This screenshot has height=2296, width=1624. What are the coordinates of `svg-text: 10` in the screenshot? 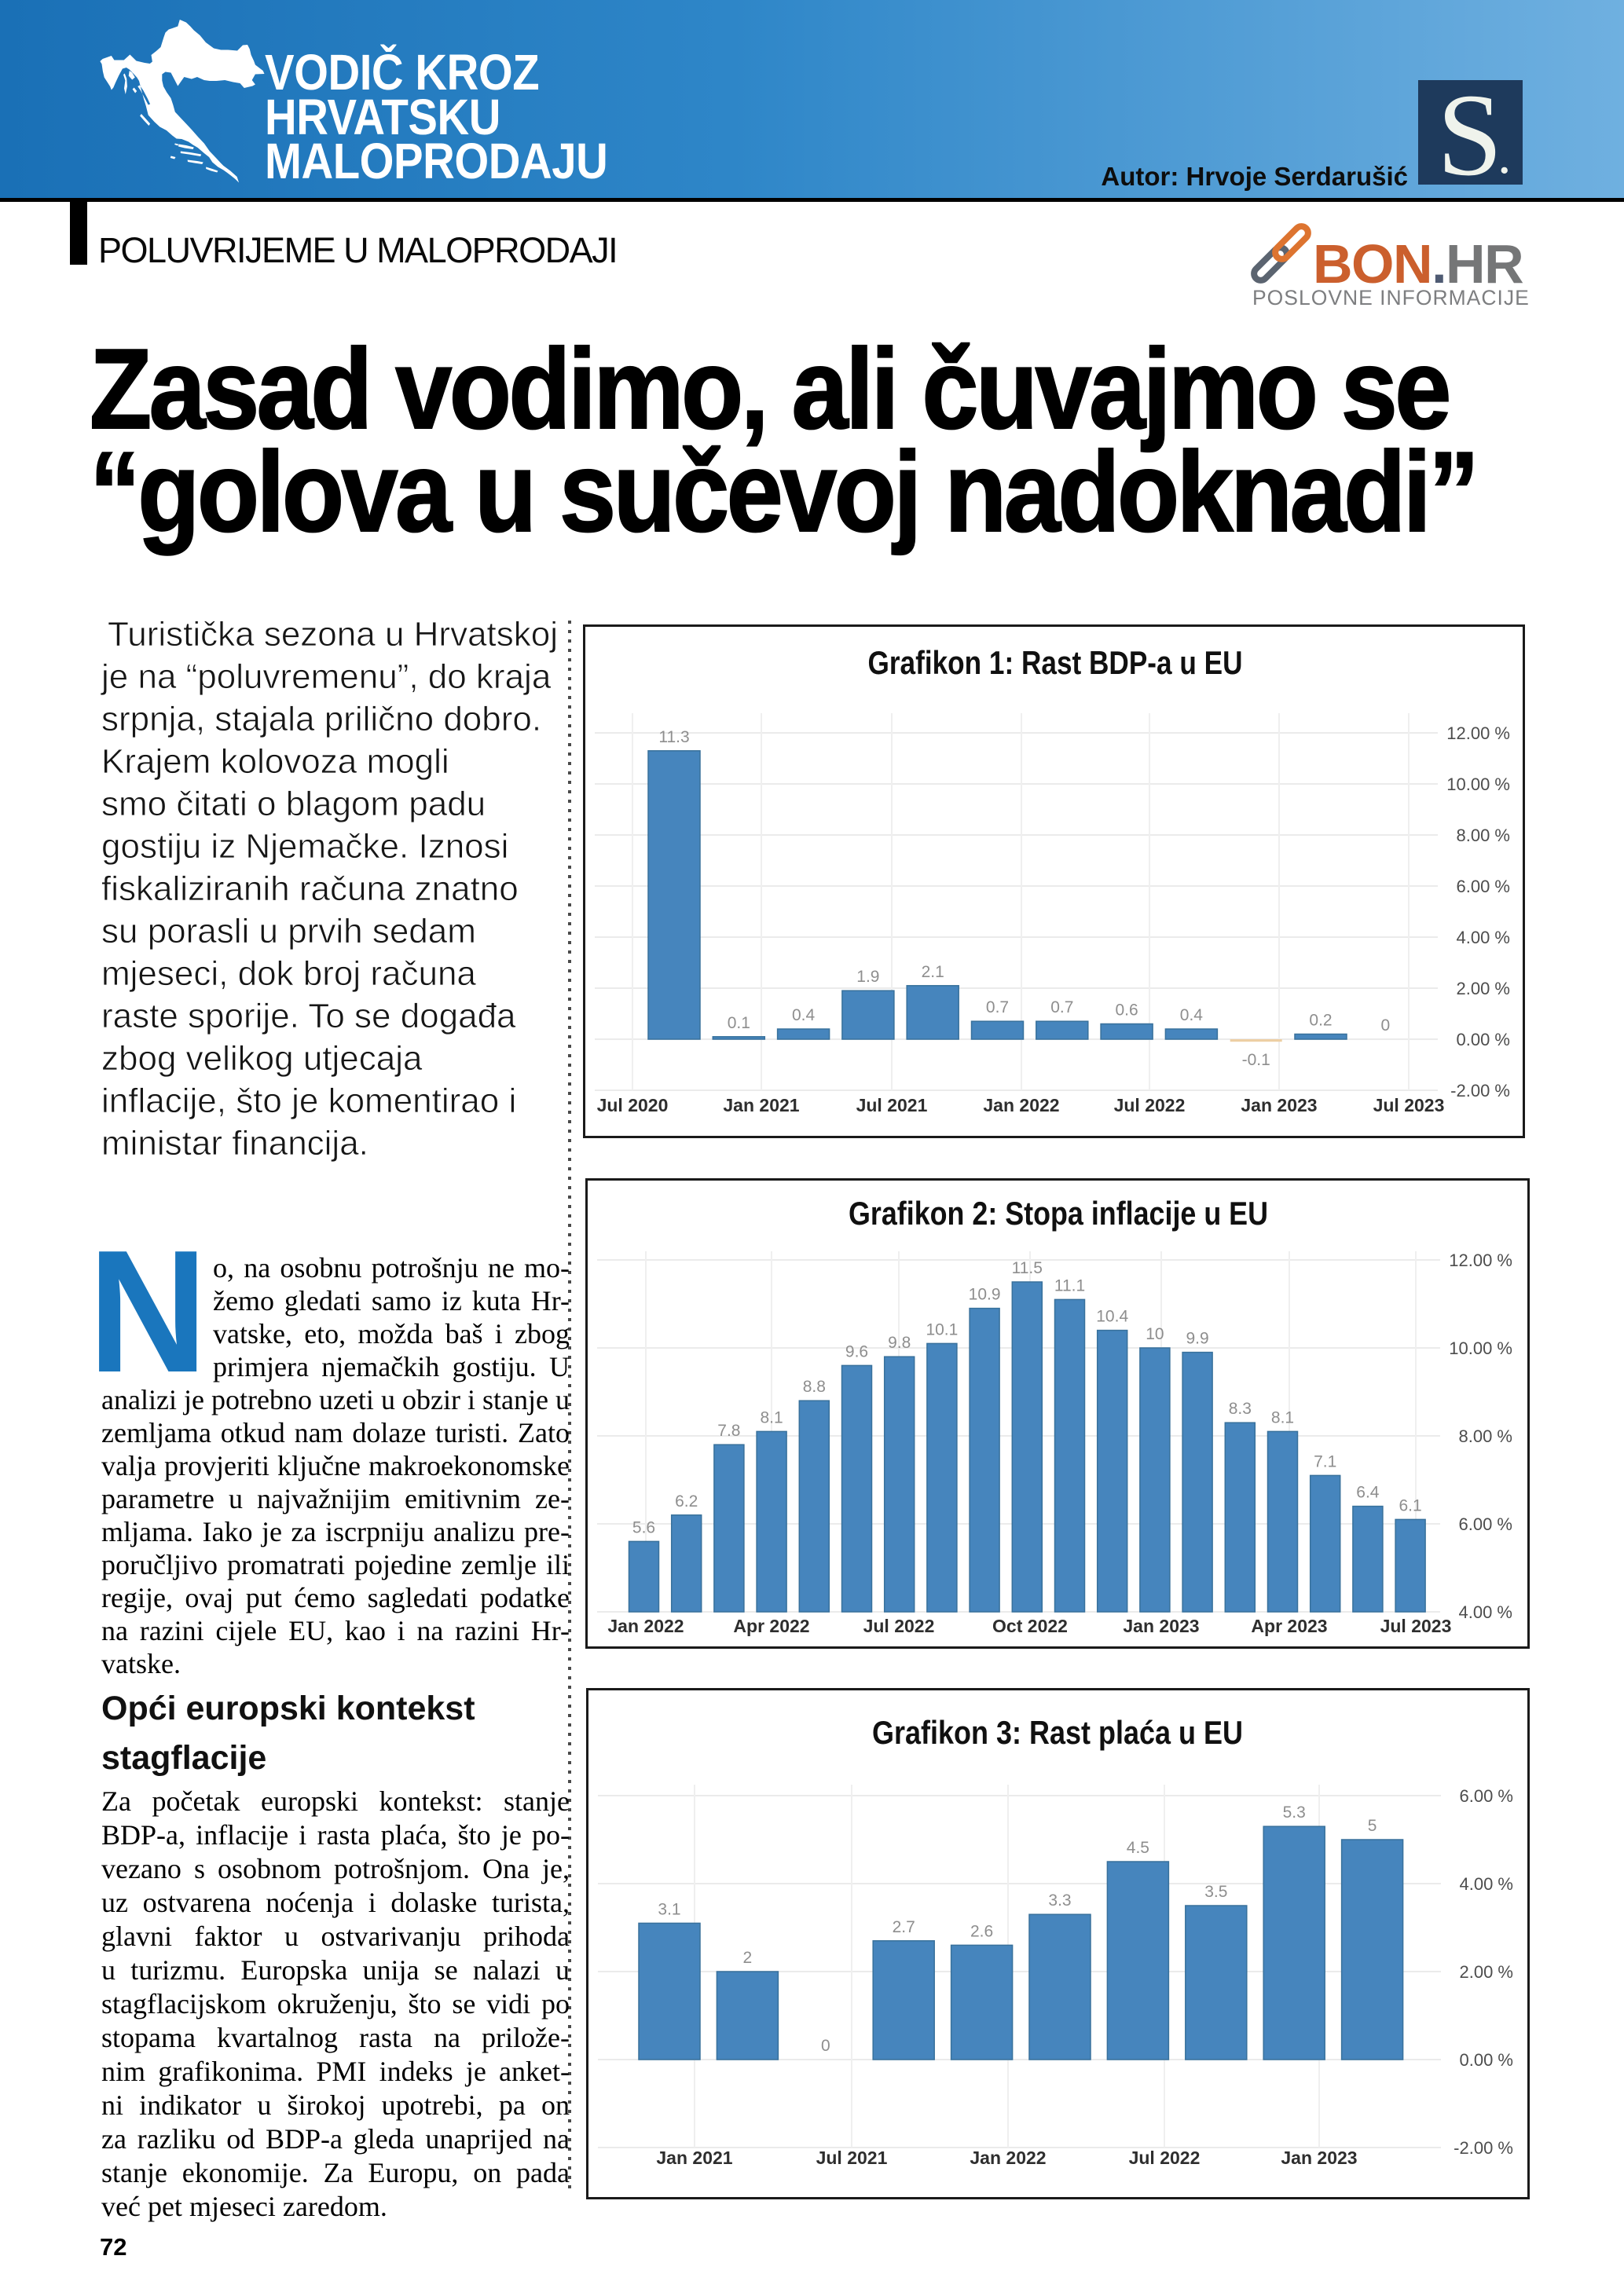 It's located at (1155, 1334).